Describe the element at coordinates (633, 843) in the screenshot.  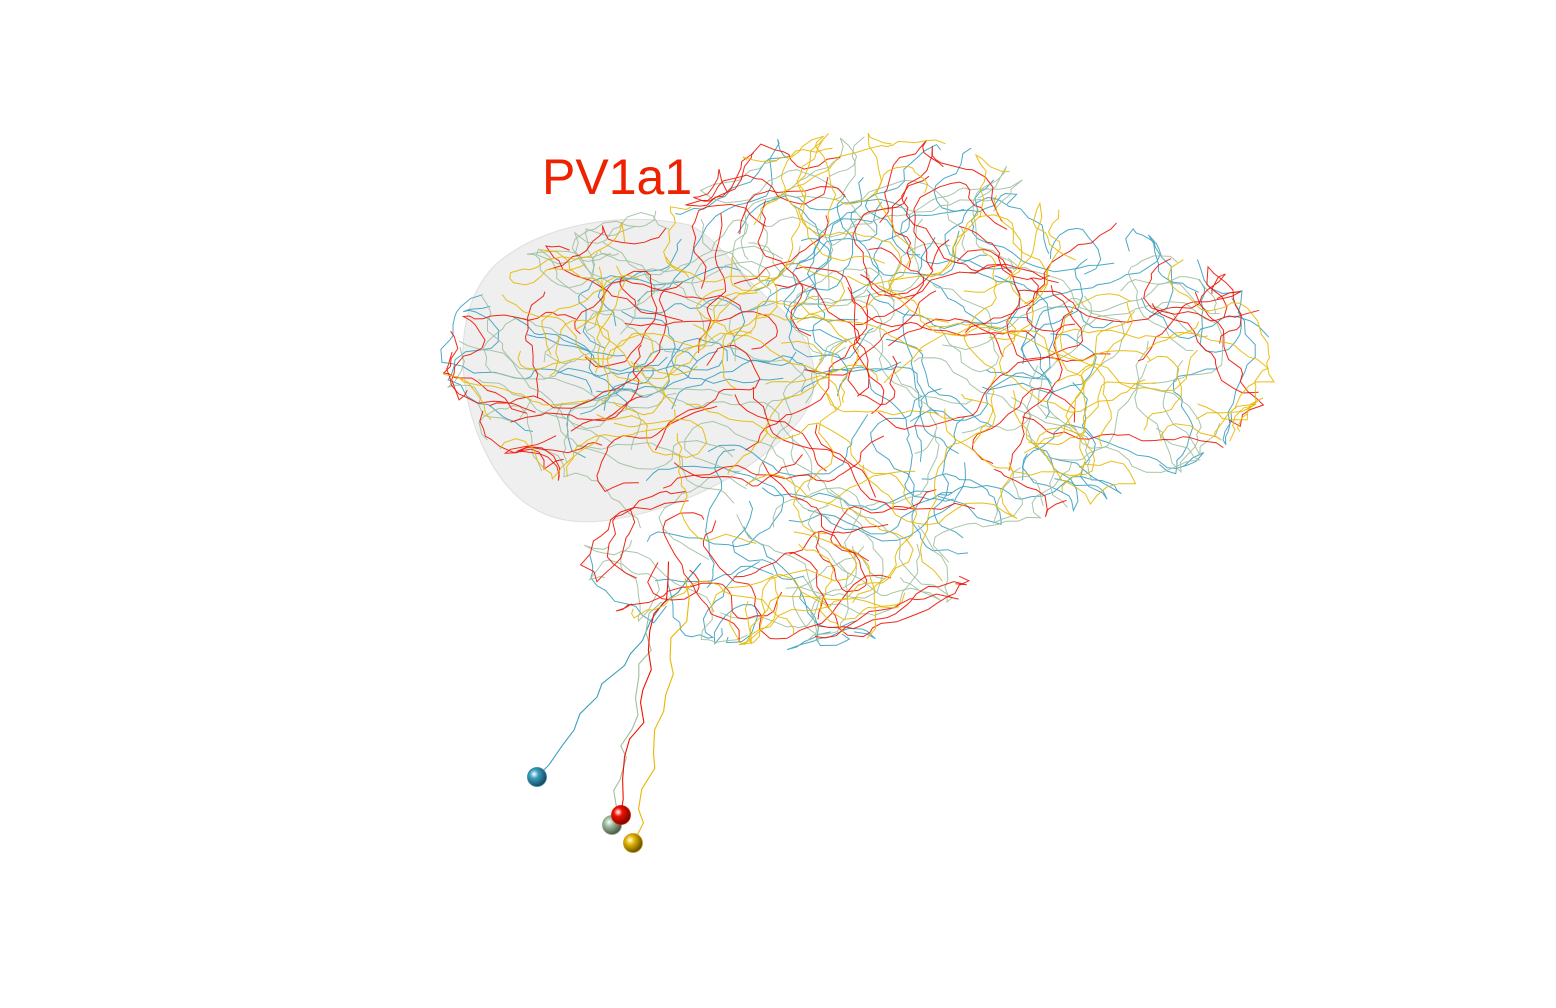
I see `neuron-gold-soma` at that location.